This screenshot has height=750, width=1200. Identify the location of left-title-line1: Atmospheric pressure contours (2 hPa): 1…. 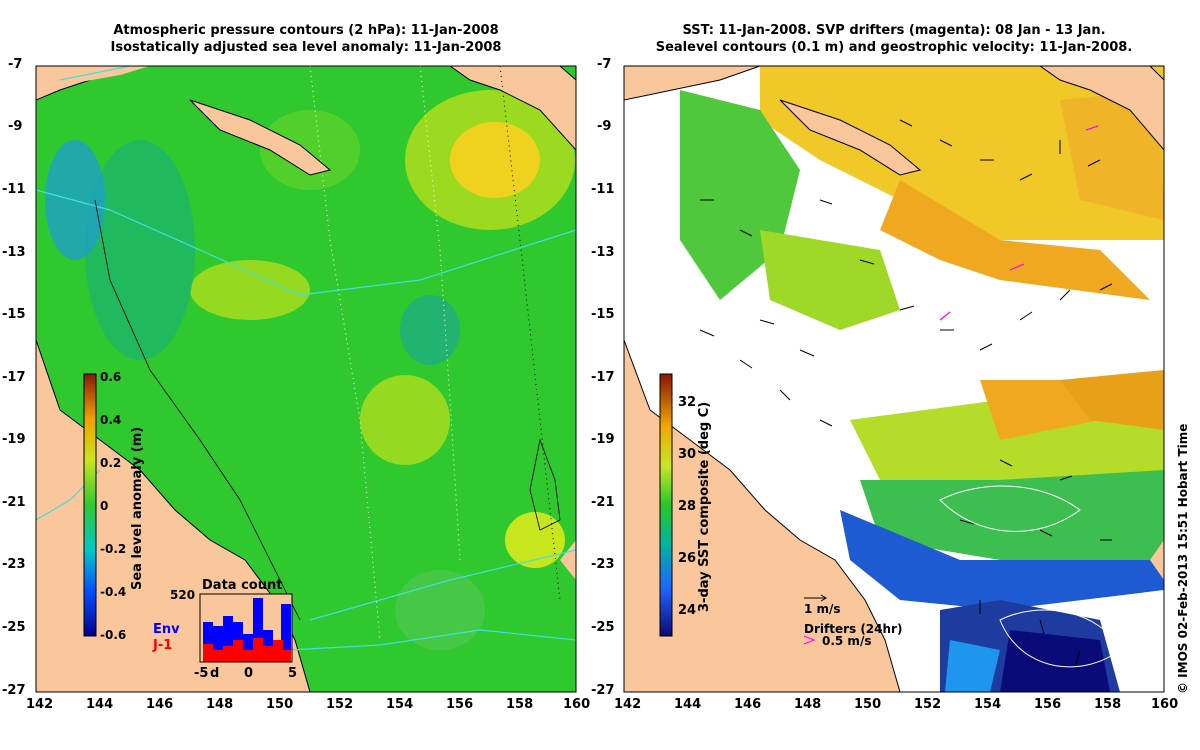
(306, 30).